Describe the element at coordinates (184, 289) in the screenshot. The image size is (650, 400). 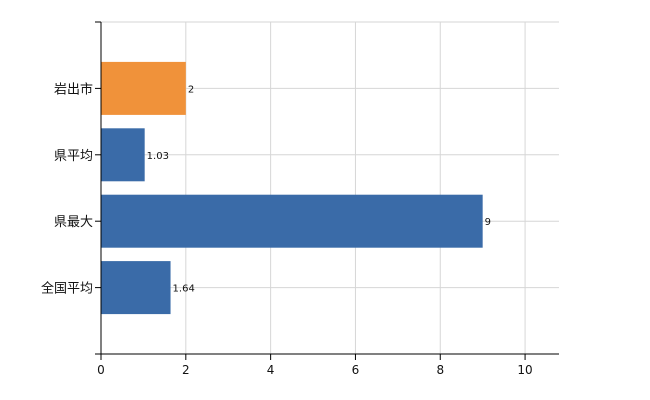
I see `data-label-3: 1.64` at that location.